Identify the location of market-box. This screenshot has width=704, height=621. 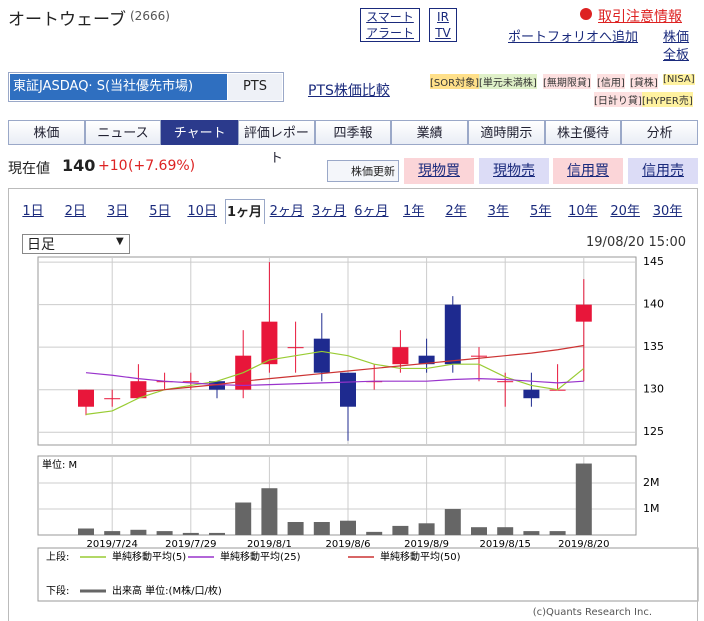
(146, 87).